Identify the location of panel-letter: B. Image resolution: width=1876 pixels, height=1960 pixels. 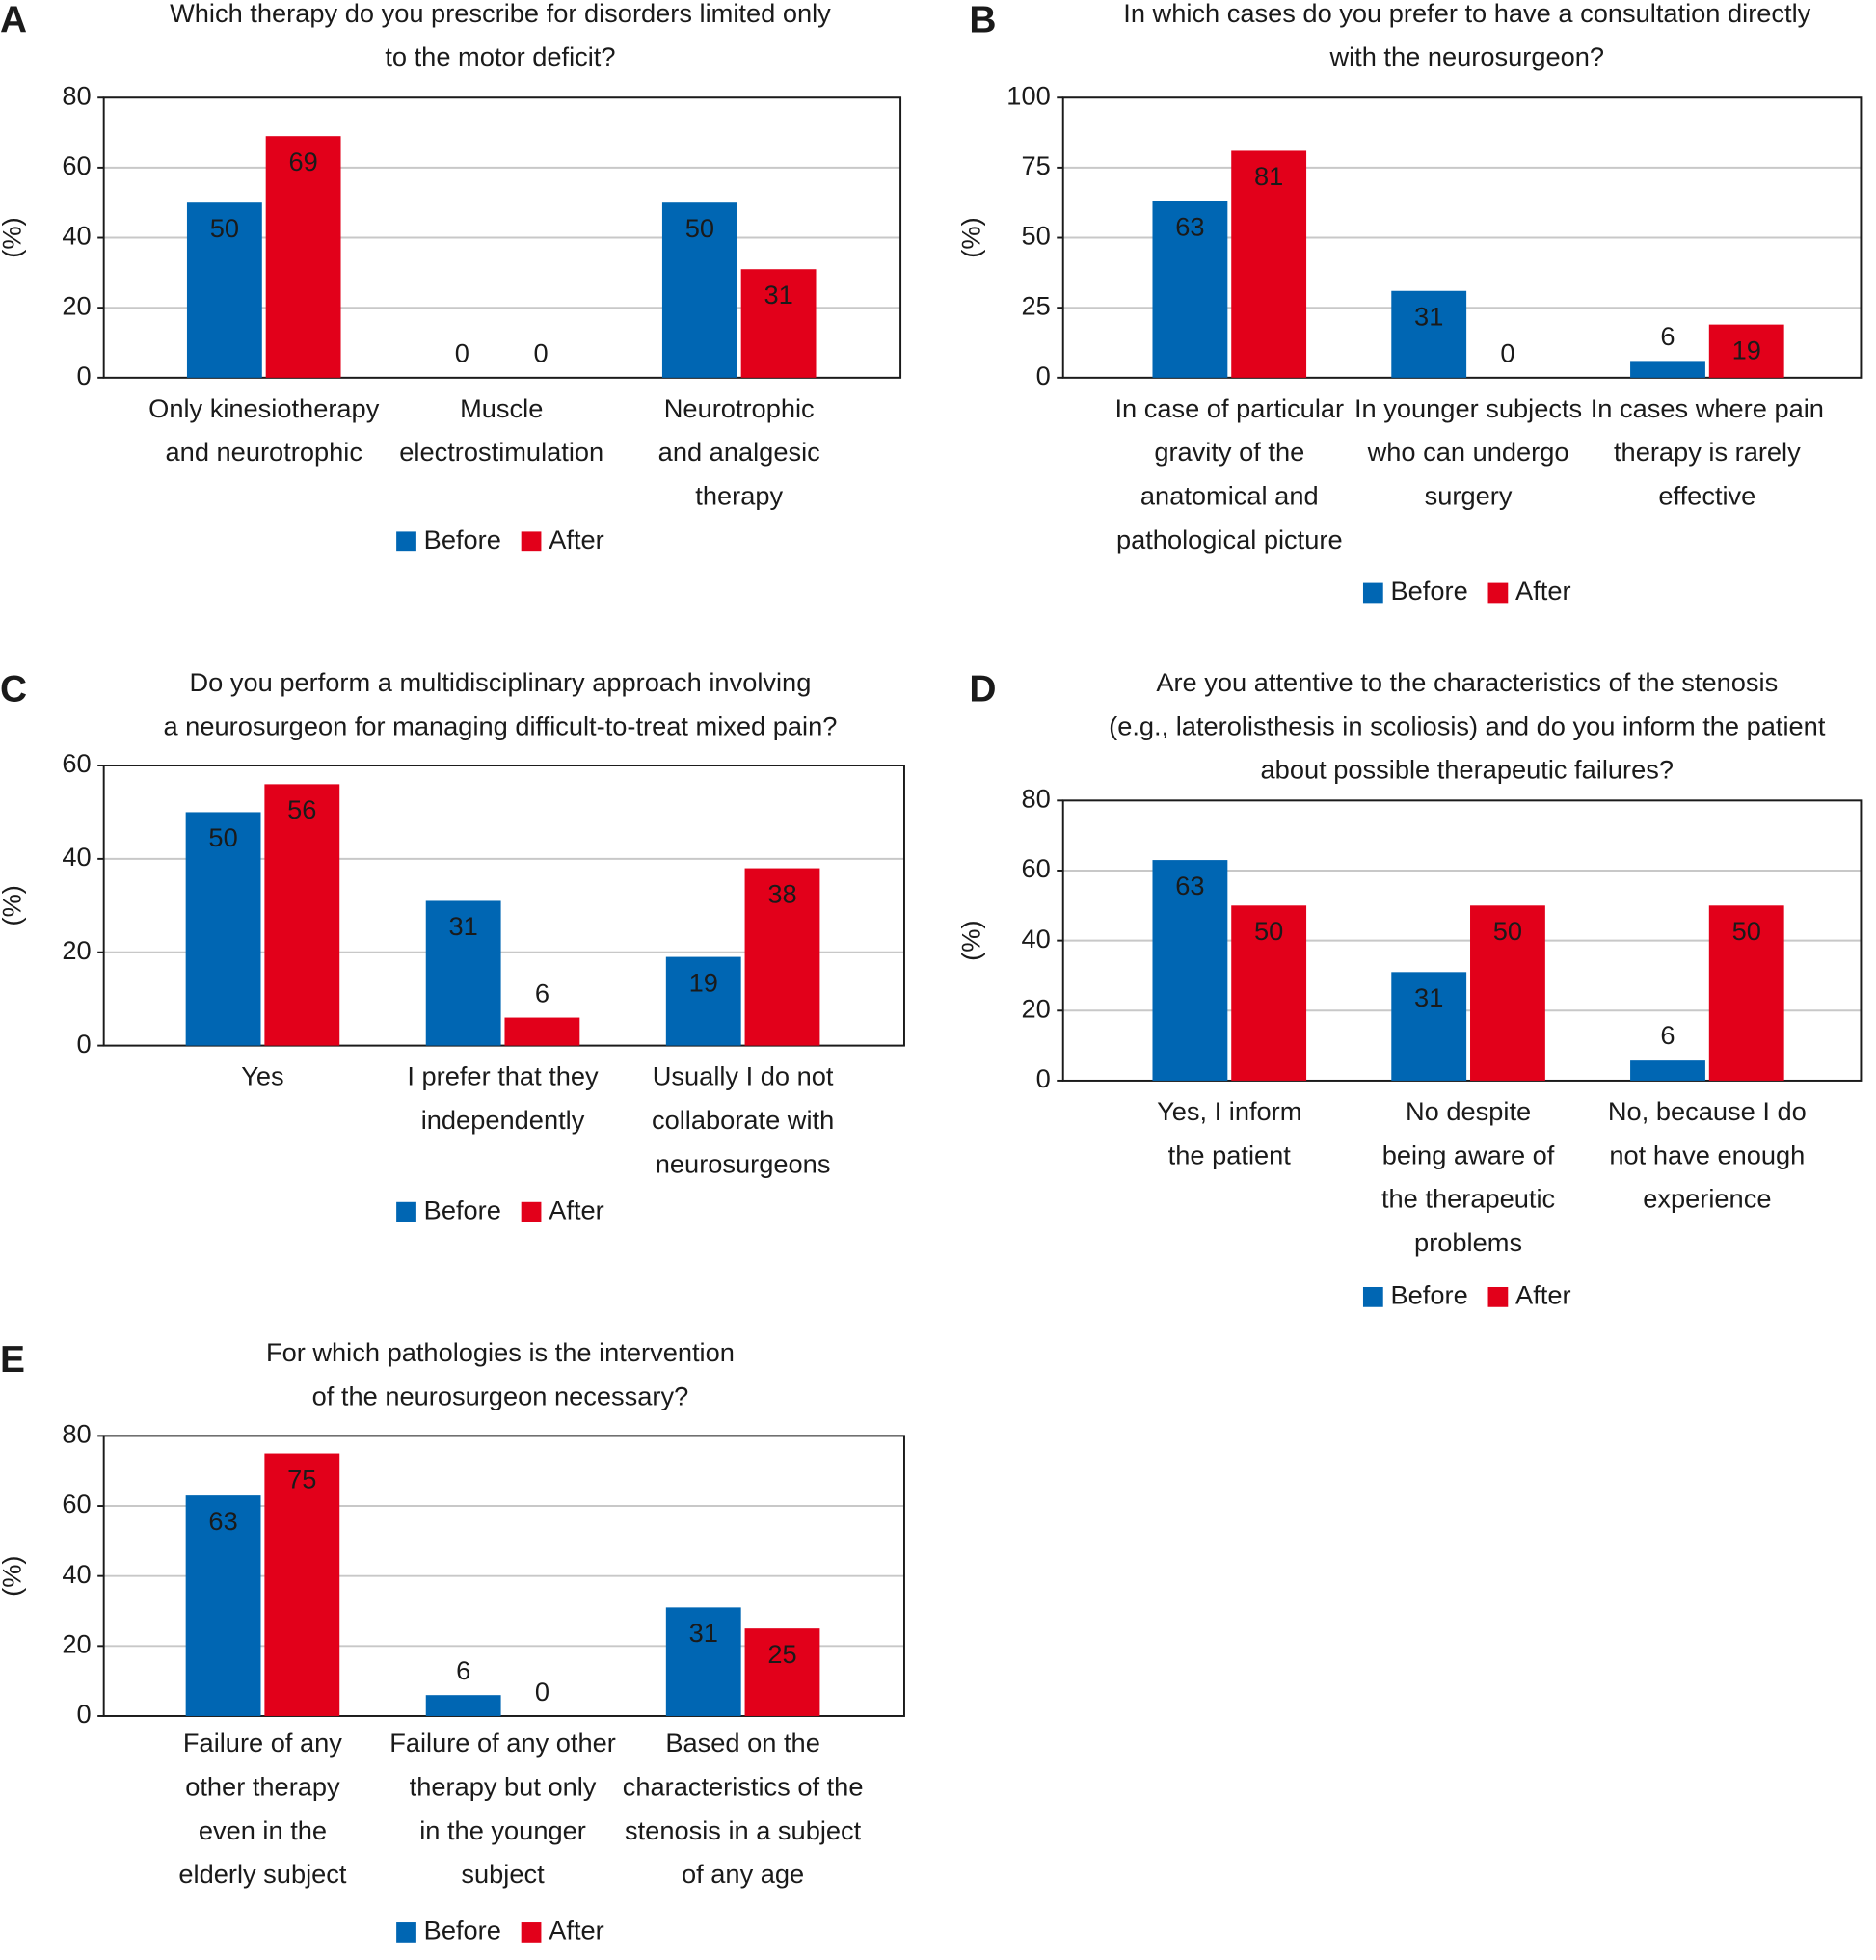
(982, 20).